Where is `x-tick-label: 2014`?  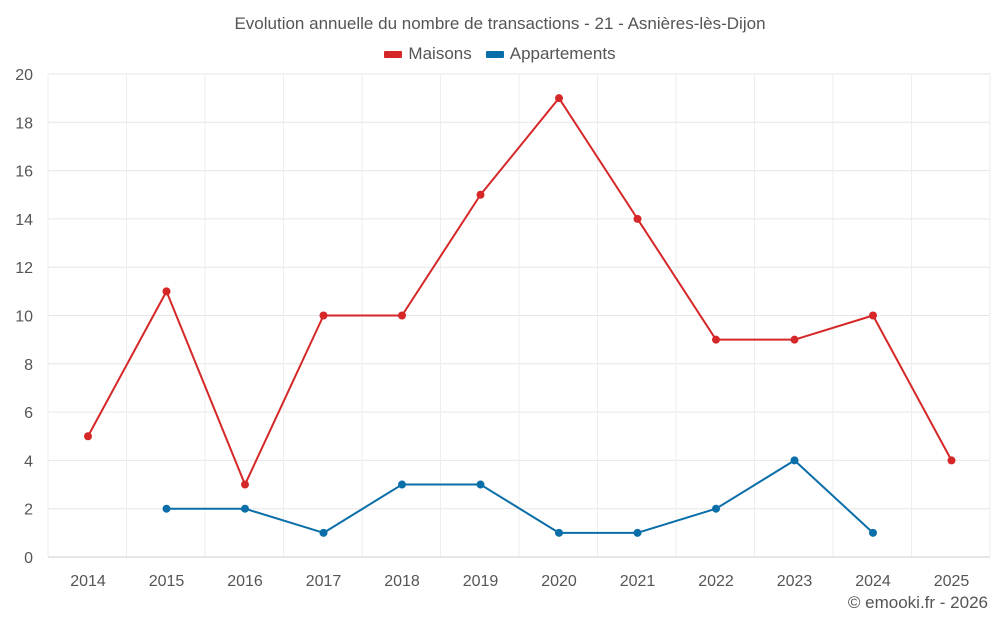 x-tick-label: 2014 is located at coordinates (88, 581).